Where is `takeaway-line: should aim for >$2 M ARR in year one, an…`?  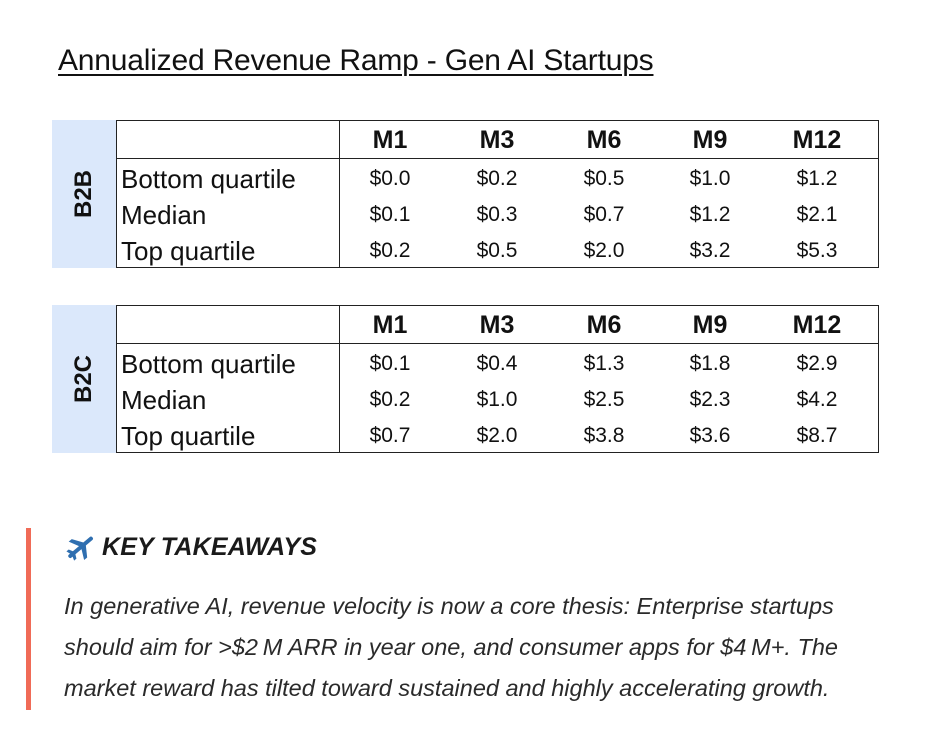
takeaway-line: should aim for >$2 M ARR in year one, an… is located at coordinates (451, 647).